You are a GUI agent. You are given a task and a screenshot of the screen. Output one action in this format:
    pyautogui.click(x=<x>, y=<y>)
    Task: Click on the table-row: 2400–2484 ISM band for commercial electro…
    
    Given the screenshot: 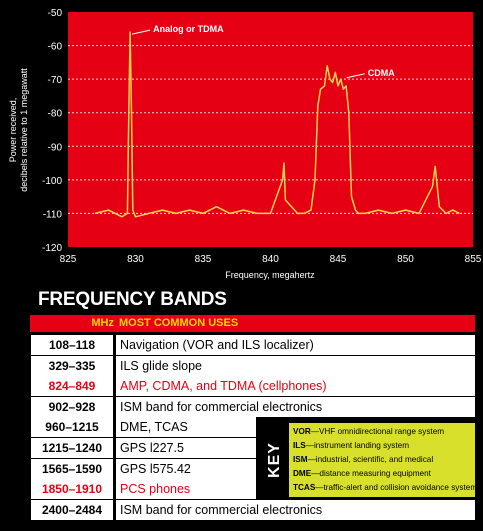 What is the action you would take?
    pyautogui.click(x=252, y=509)
    